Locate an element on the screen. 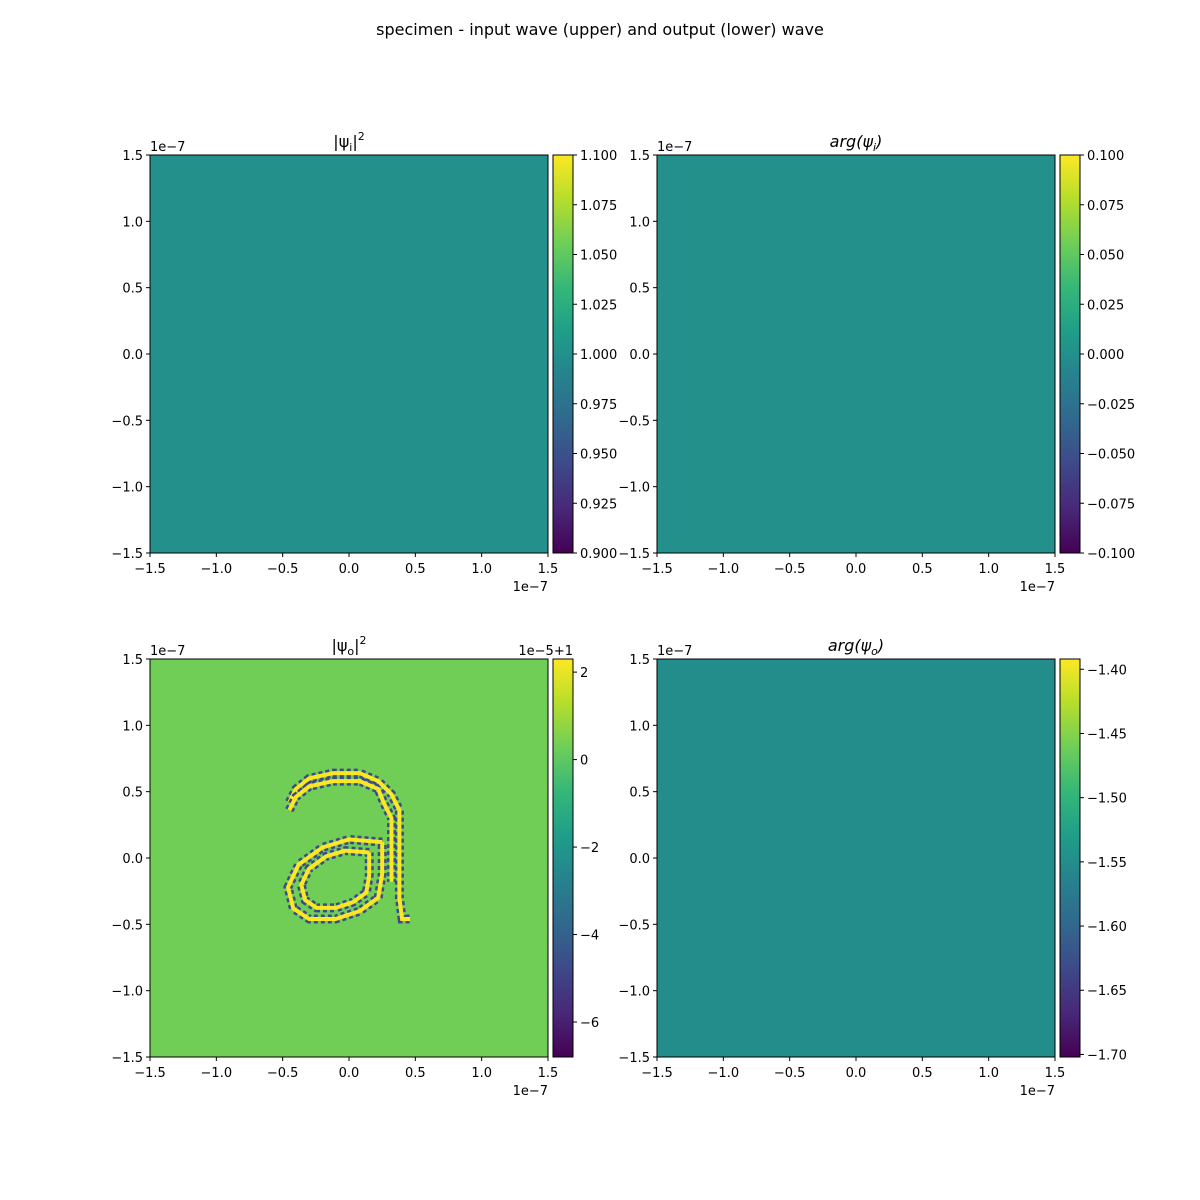 The image size is (1200, 1200). colorbar: −6 −4 −2 0 2 1e−5+1 is located at coordinates (558, 851).